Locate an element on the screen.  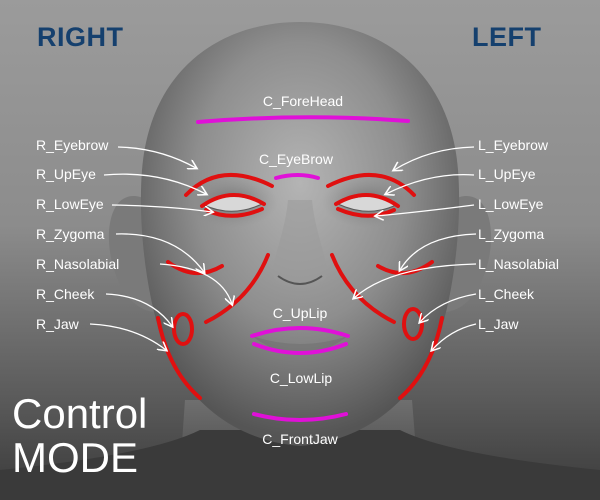
arrow-l-cheek is located at coordinates (448, 307).